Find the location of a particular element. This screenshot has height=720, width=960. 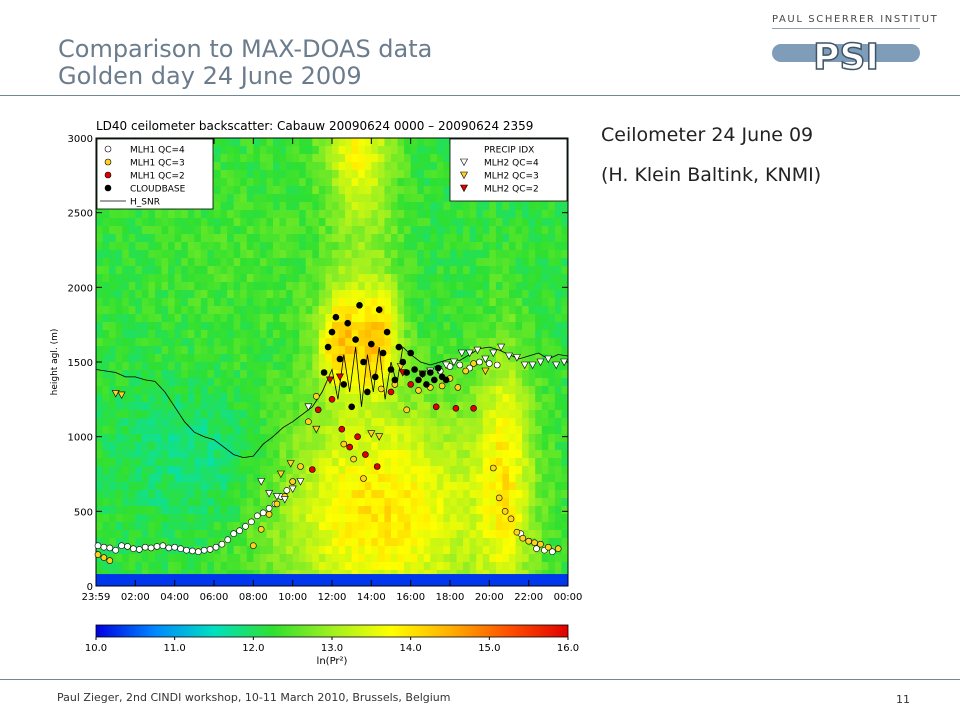

header-divider is located at coordinates (480, 95).